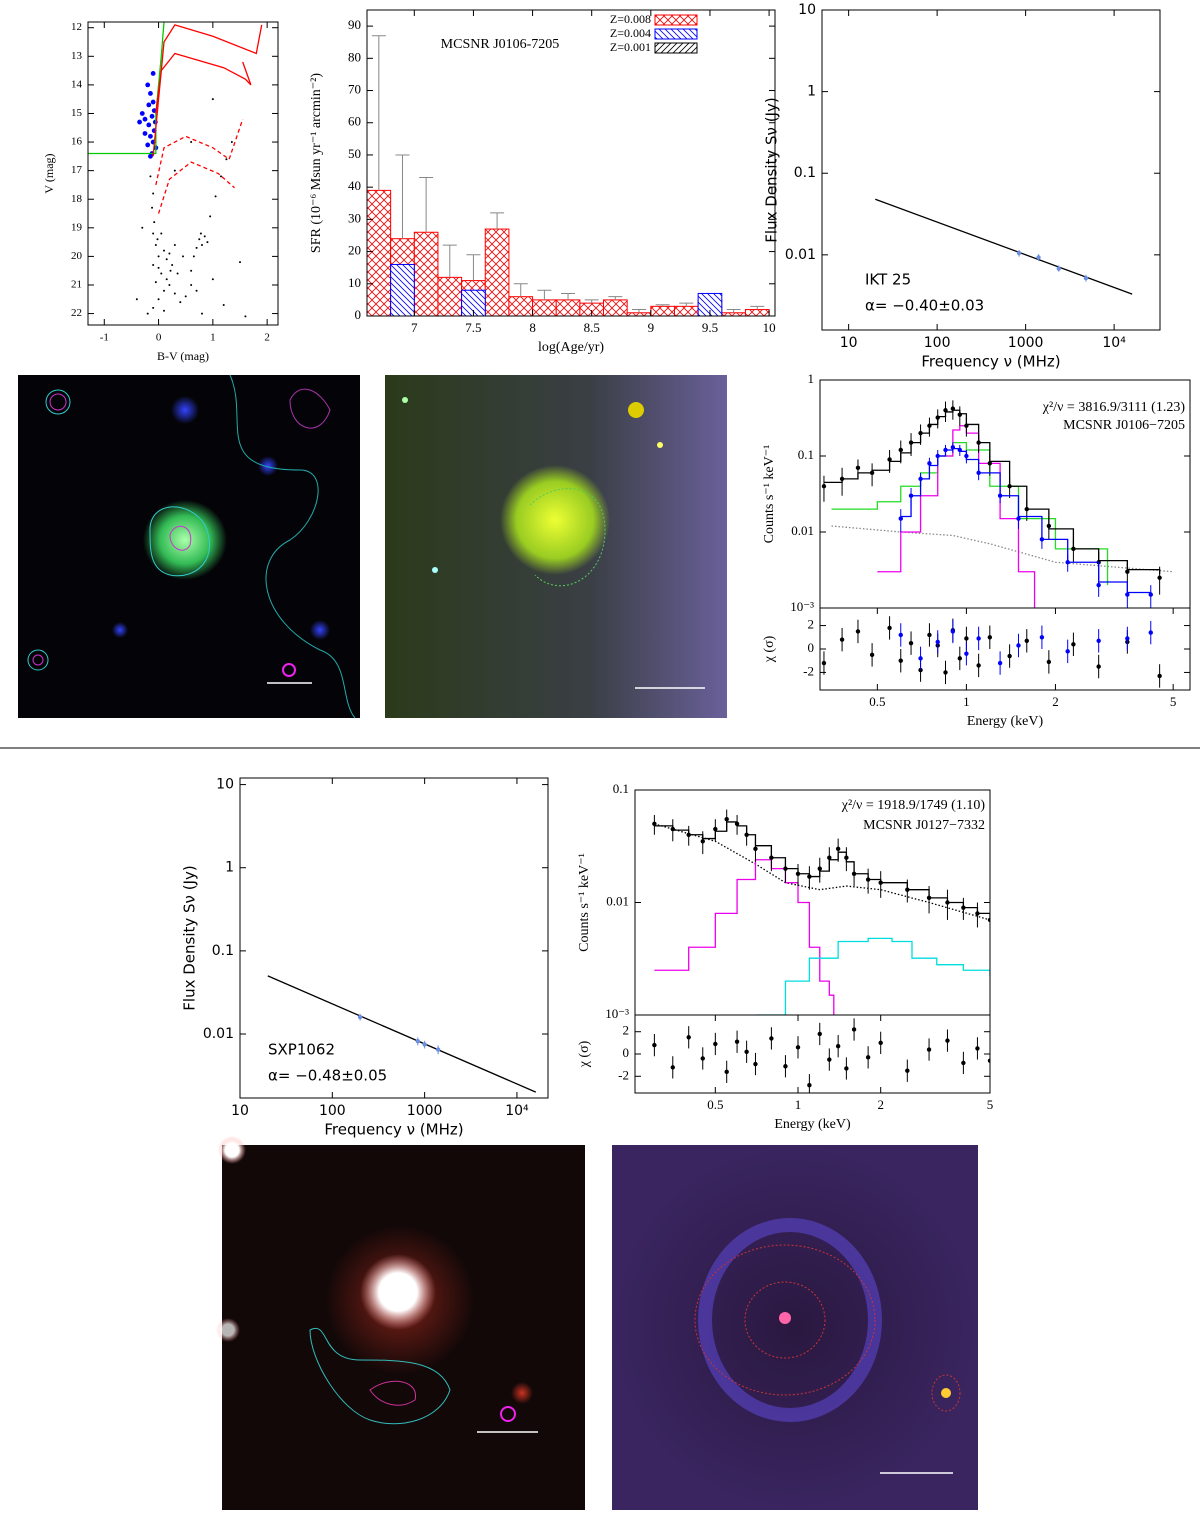 The width and height of the screenshot is (1200, 1517). I want to click on x-tick-label: 8.5, so click(592, 327).